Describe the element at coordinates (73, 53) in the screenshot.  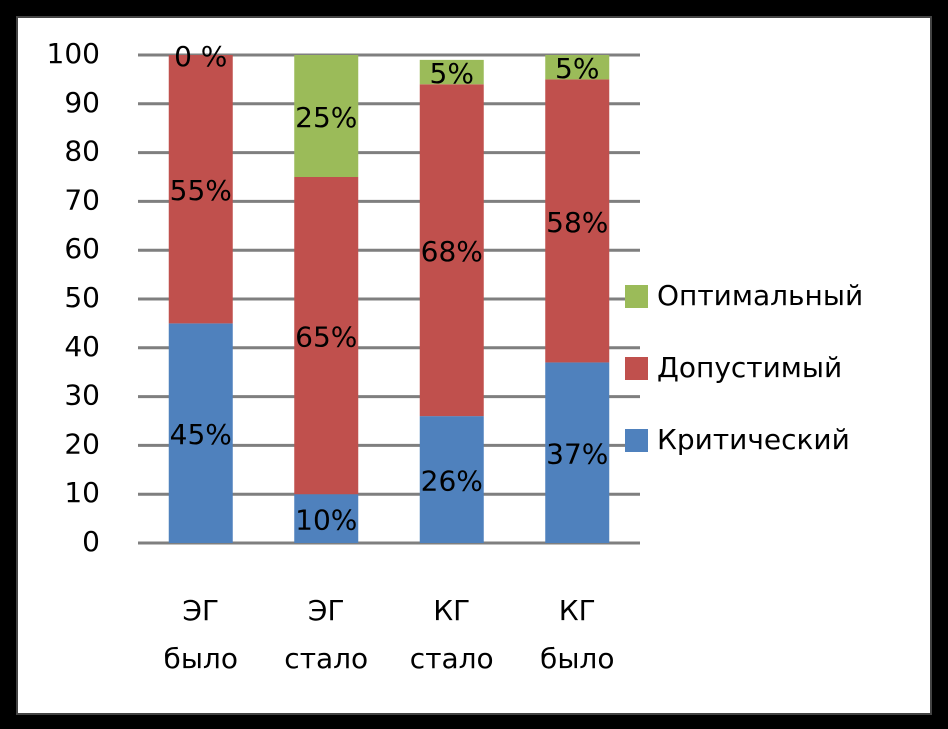
I see `y-tick-label: 100` at that location.